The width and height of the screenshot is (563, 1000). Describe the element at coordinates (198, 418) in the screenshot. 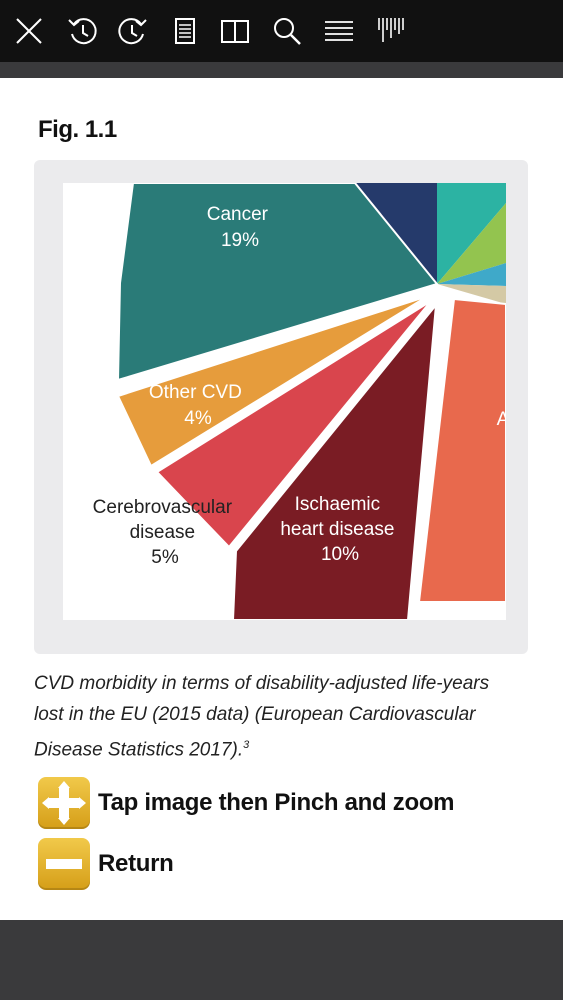

I see `label-other-cvd-line2: 4%` at that location.